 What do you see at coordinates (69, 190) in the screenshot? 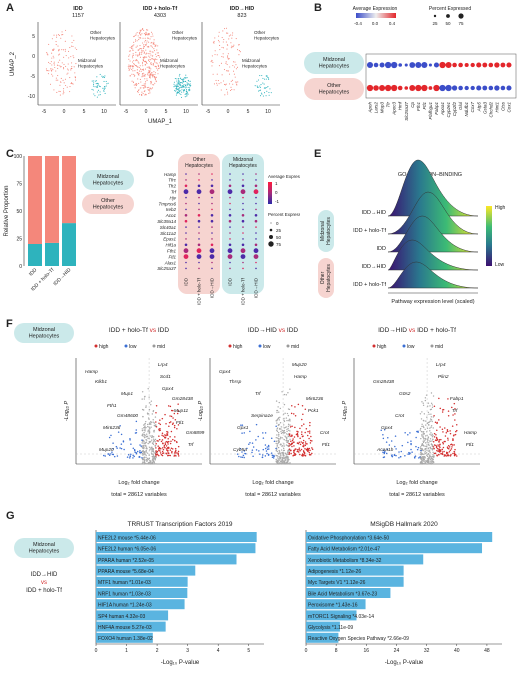
I see `bar-other` at bounding box center [69, 190].